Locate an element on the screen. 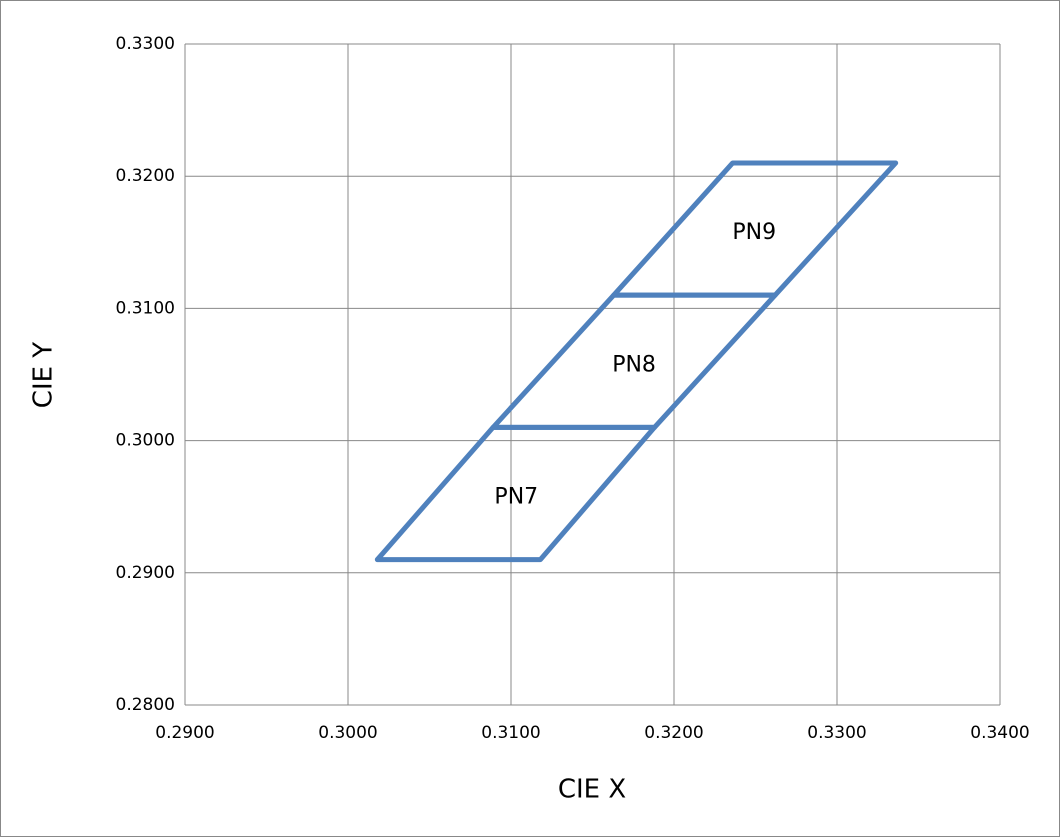  x-tick-label: 0.3100 is located at coordinates (510, 733).